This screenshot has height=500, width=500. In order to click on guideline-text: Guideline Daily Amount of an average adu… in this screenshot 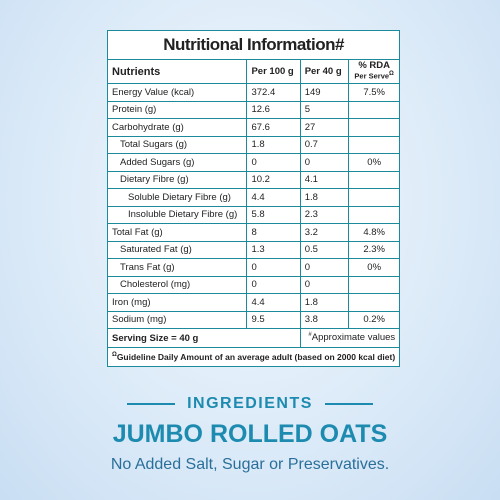, I will do `click(256, 357)`.